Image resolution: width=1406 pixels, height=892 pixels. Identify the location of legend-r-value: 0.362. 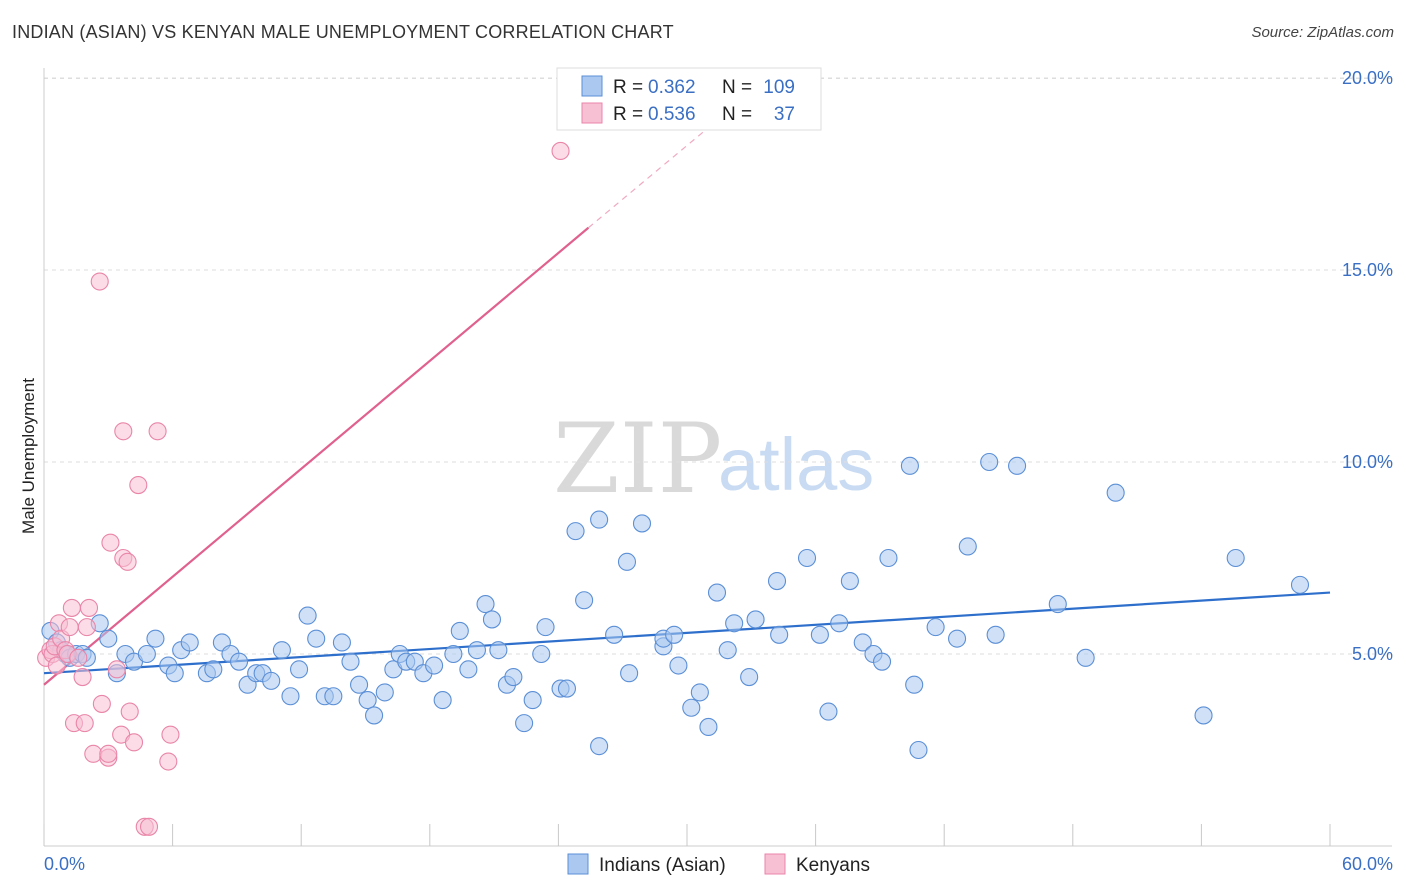
(672, 87).